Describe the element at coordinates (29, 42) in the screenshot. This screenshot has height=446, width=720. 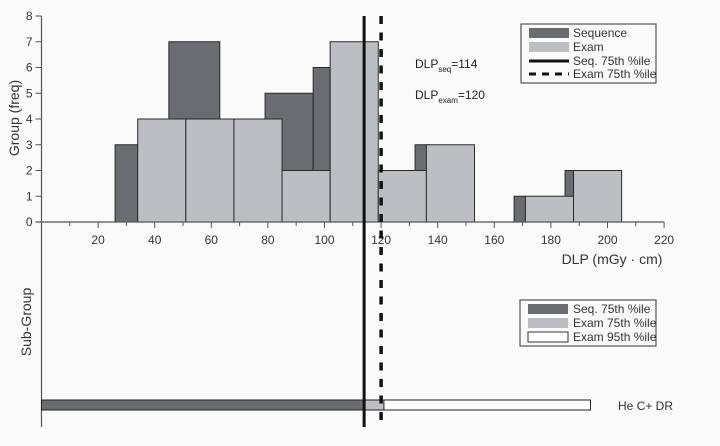
I see `y-tick-label: 7` at that location.